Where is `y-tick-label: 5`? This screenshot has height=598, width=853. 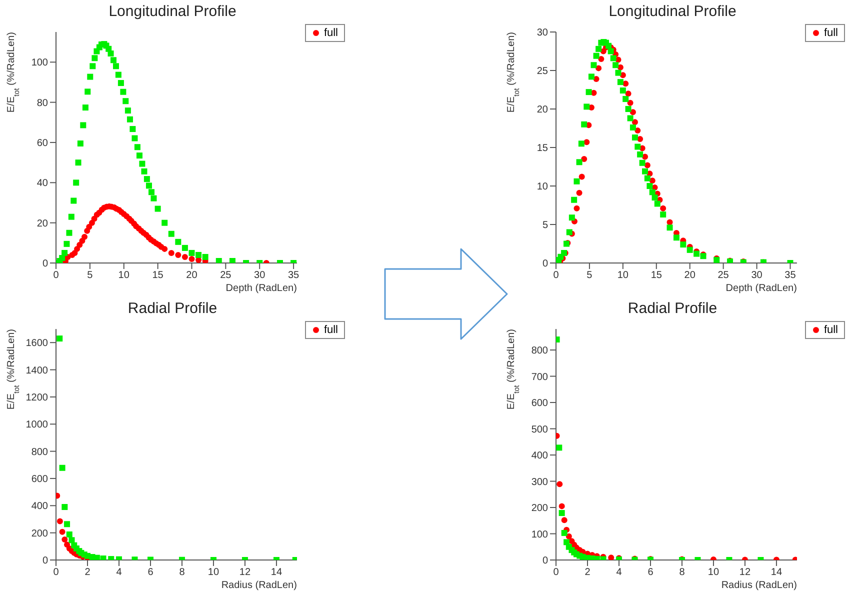 y-tick-label: 5 is located at coordinates (545, 226).